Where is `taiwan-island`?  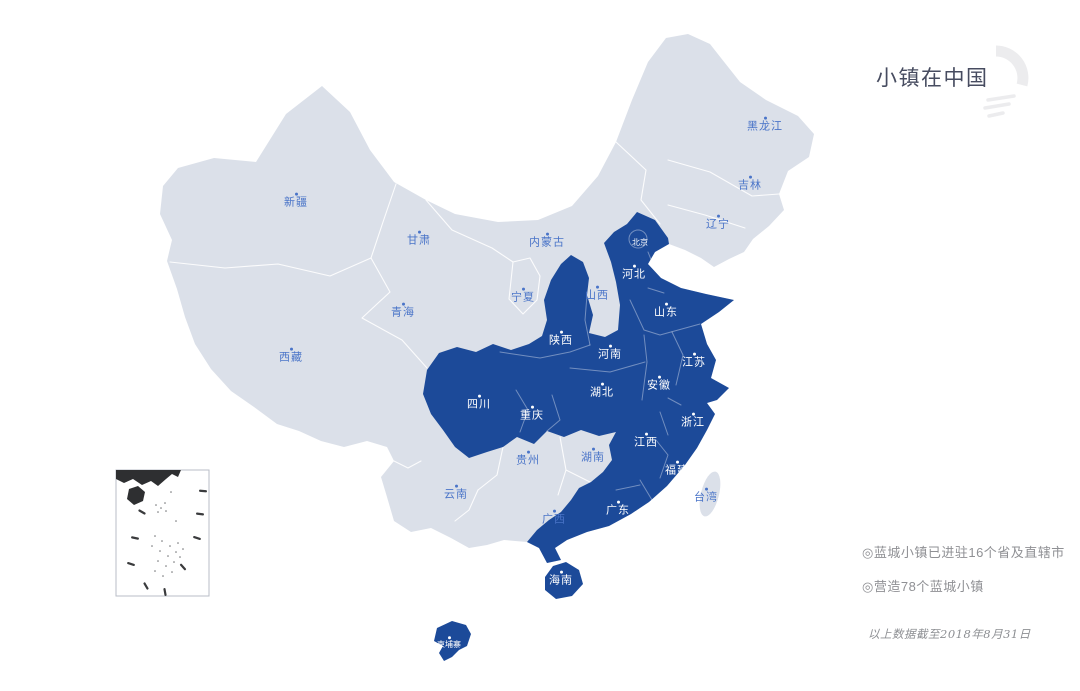
taiwan-island is located at coordinates (710, 494).